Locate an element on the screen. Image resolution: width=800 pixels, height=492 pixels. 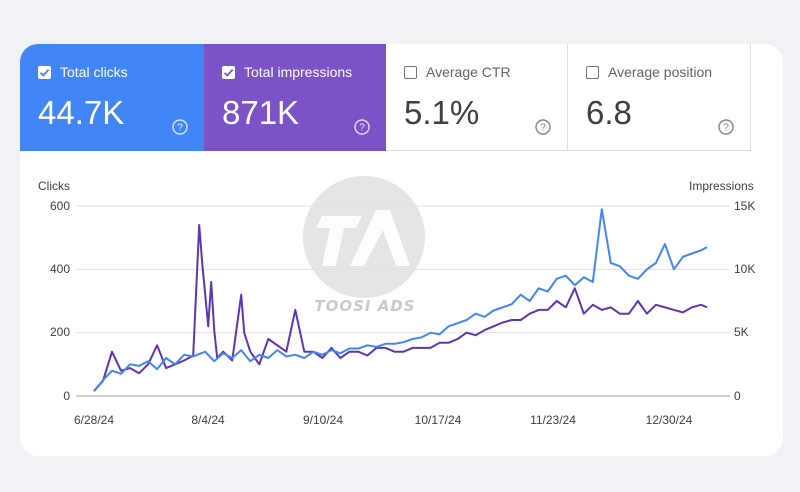
watermark-text: TOOSI ADS is located at coordinates (365, 306).